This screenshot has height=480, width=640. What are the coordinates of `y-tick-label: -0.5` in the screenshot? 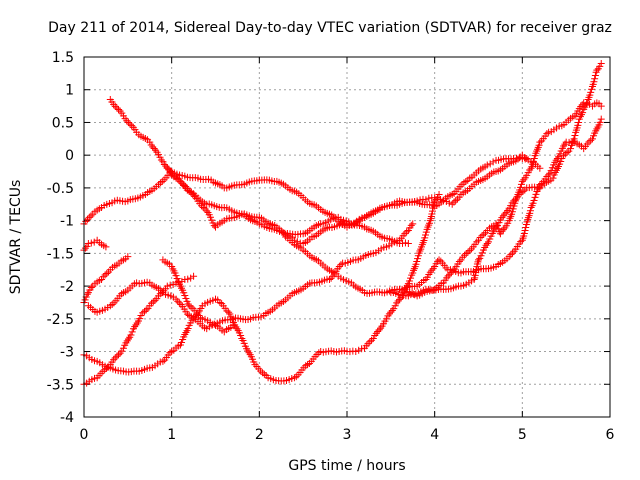 It's located at (60, 189).